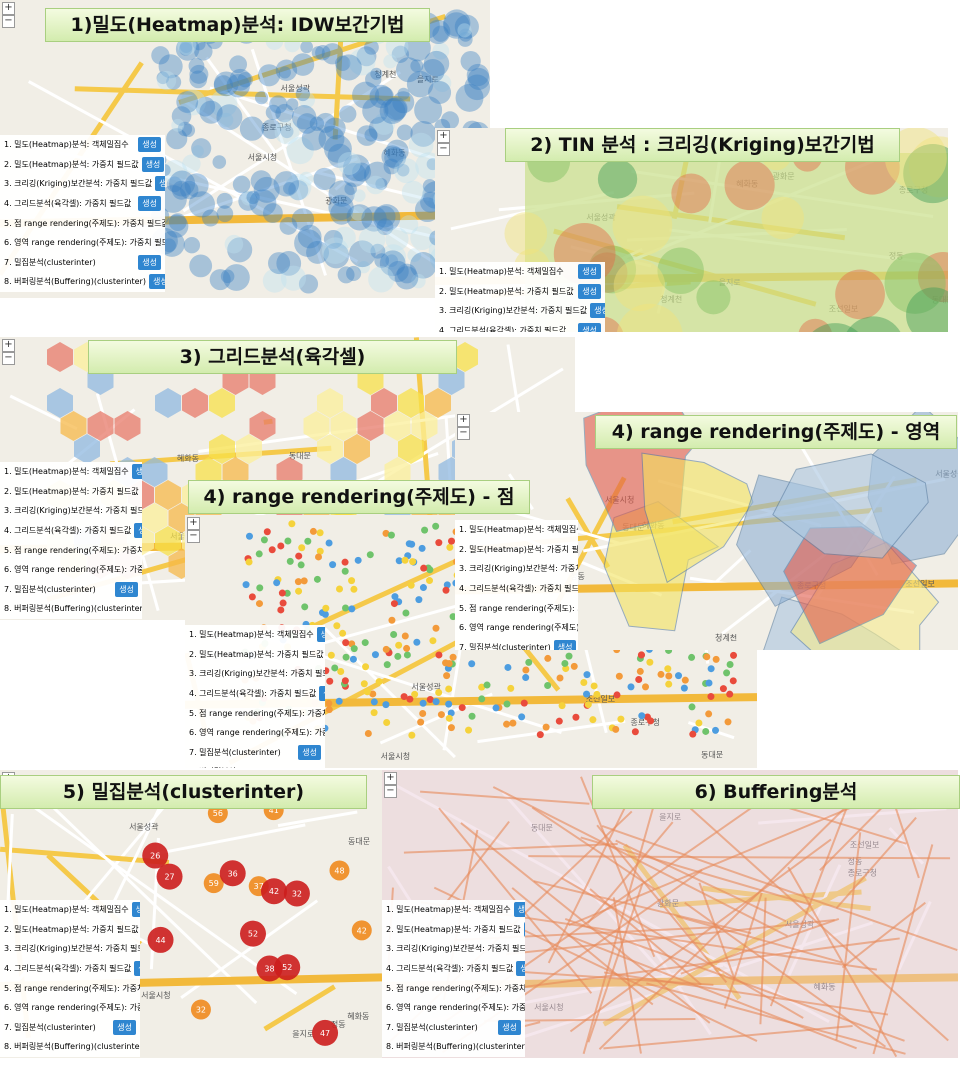 This screenshot has height=1068, width=960. I want to click on cluster-count: 38, so click(269, 969).